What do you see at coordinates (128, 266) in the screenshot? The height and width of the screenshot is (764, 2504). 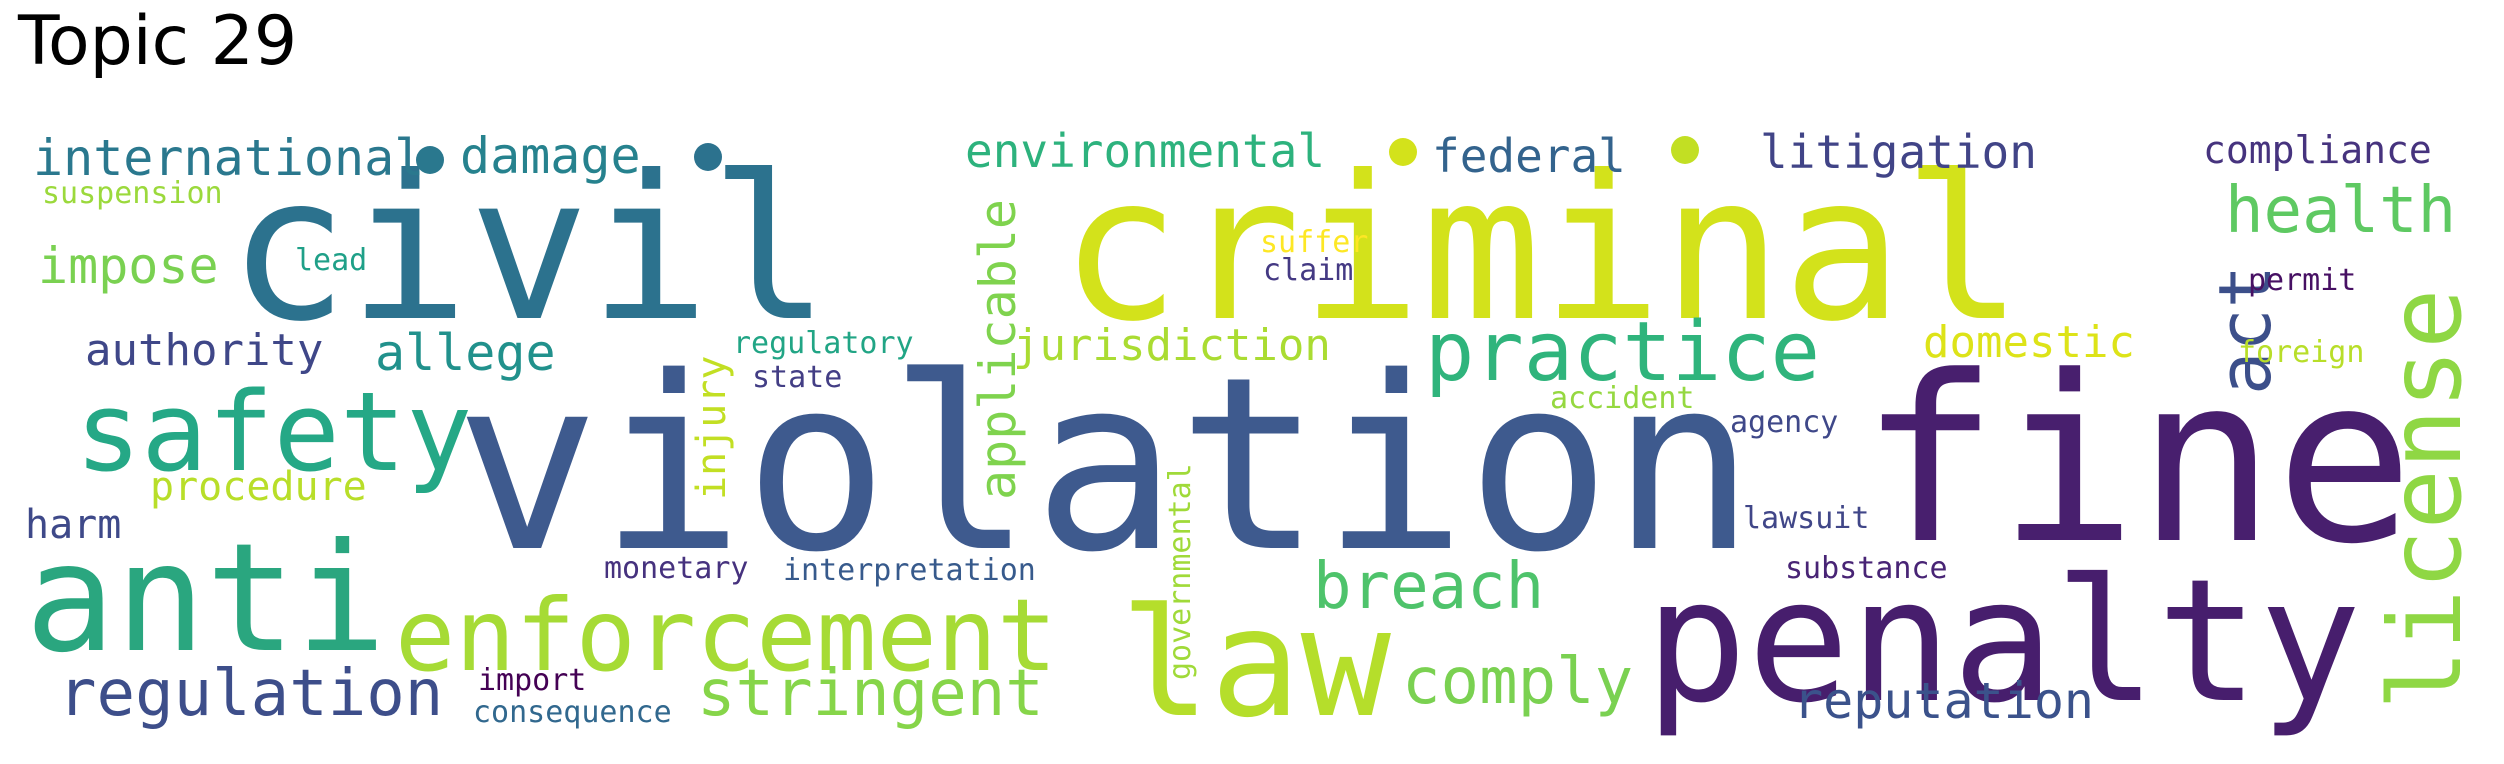 I see `word-impose: impose` at bounding box center [128, 266].